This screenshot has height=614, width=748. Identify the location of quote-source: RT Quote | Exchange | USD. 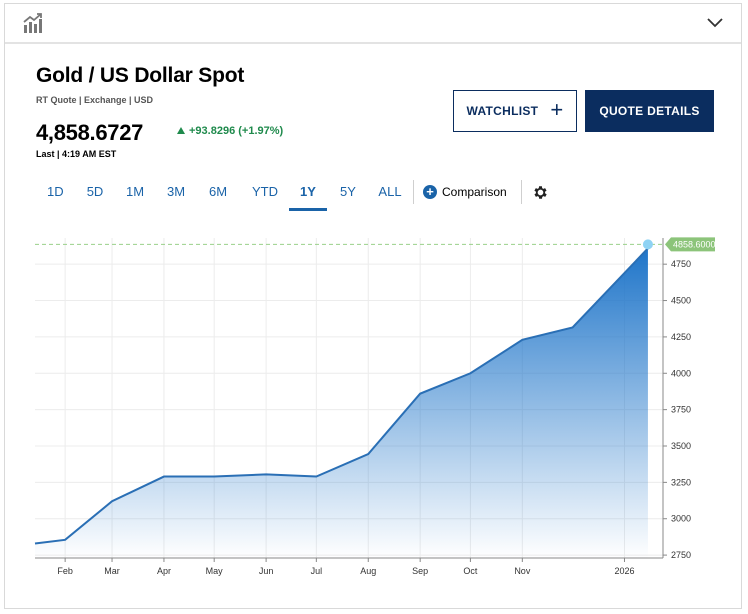
(95, 100).